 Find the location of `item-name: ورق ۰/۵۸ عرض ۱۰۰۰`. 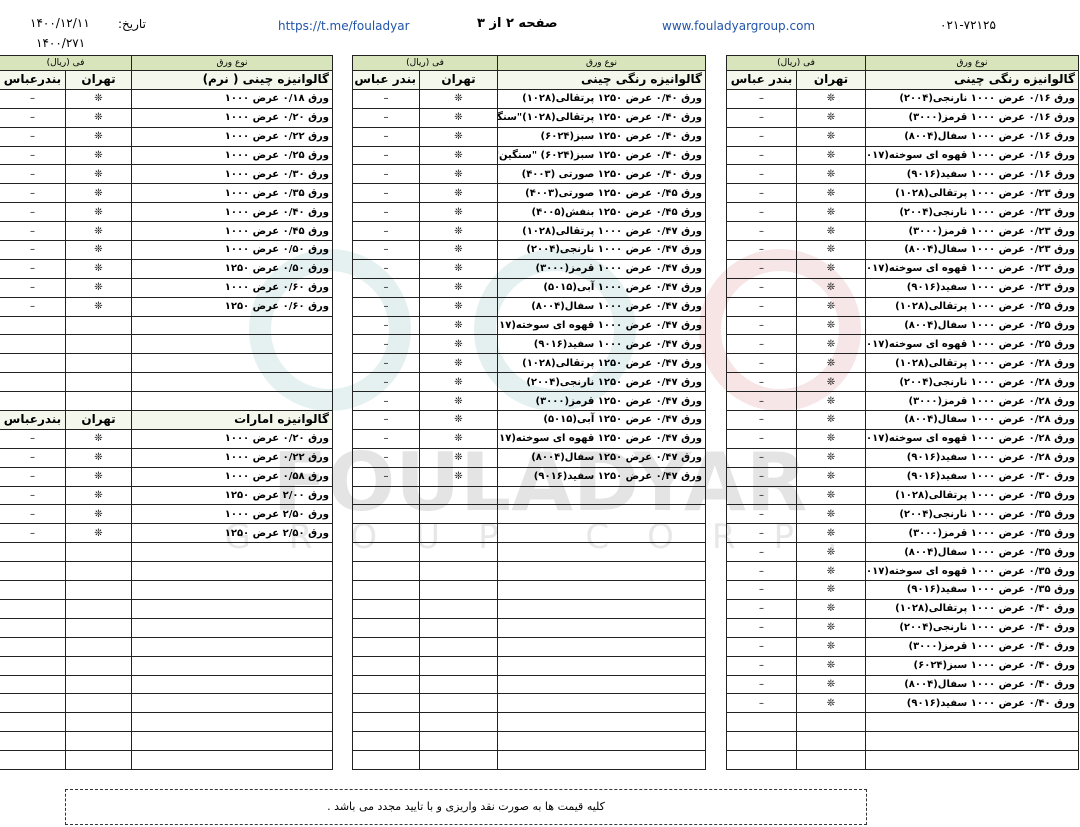

item-name: ورق ۰/۵۸ عرض ۱۰۰۰ is located at coordinates (232, 476).